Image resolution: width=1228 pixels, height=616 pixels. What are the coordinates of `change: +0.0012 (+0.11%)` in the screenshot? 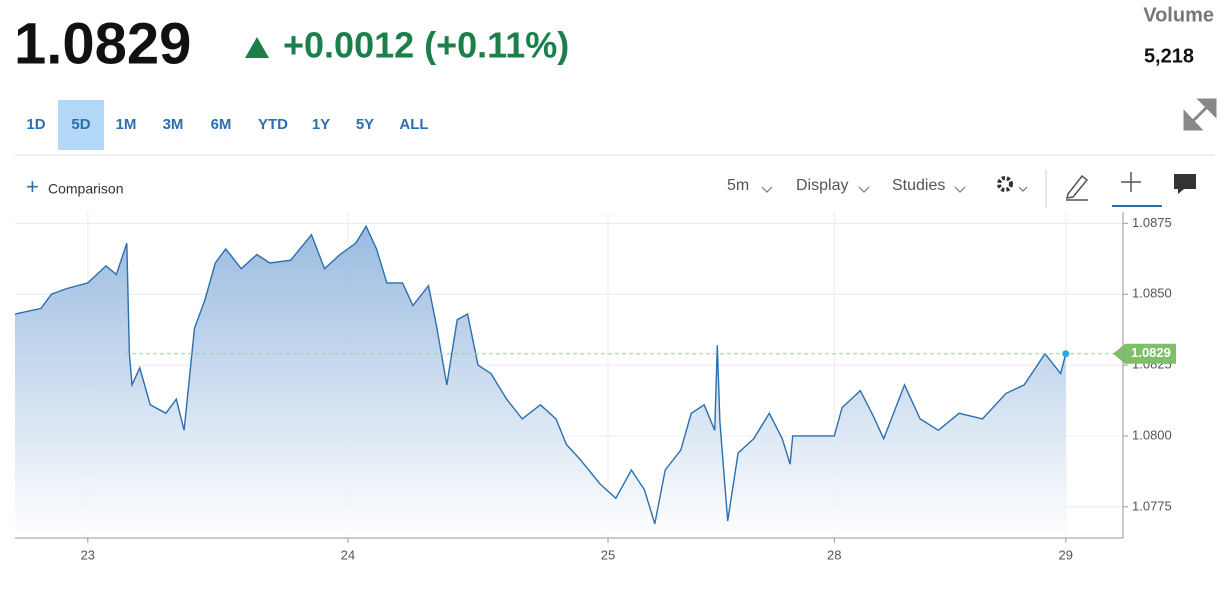 It's located at (426, 45).